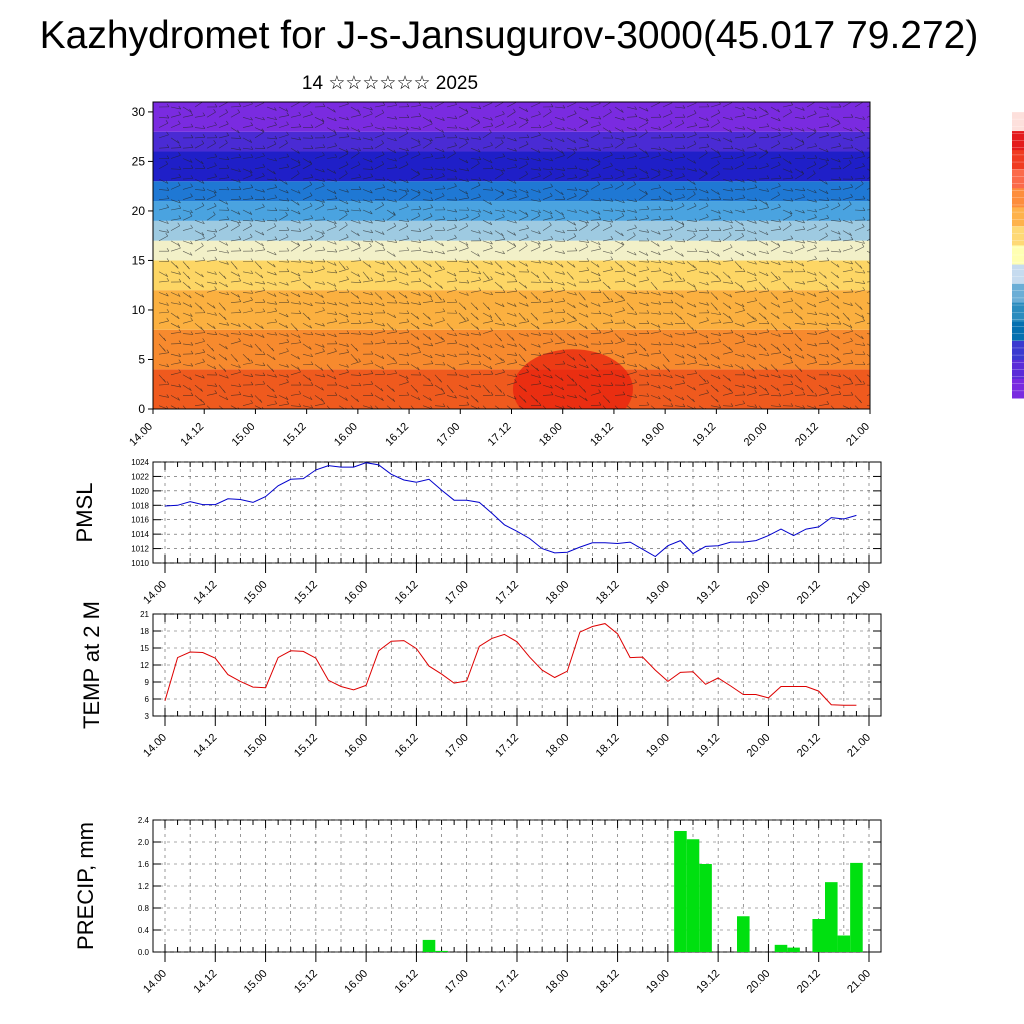  Describe the element at coordinates (139, 310) in the screenshot. I see `y-tick-label: 10` at that location.